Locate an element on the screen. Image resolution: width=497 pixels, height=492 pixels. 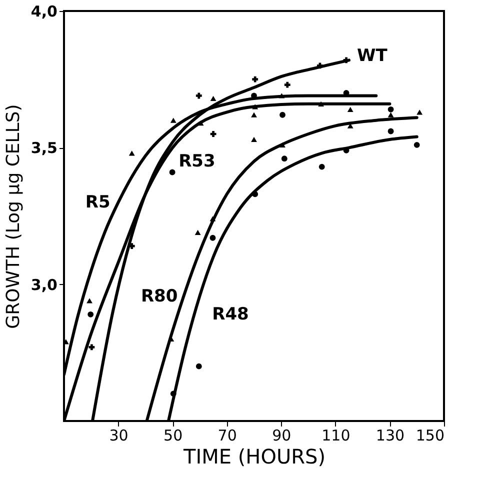
x-tick-label: 90 is located at coordinates (282, 435).